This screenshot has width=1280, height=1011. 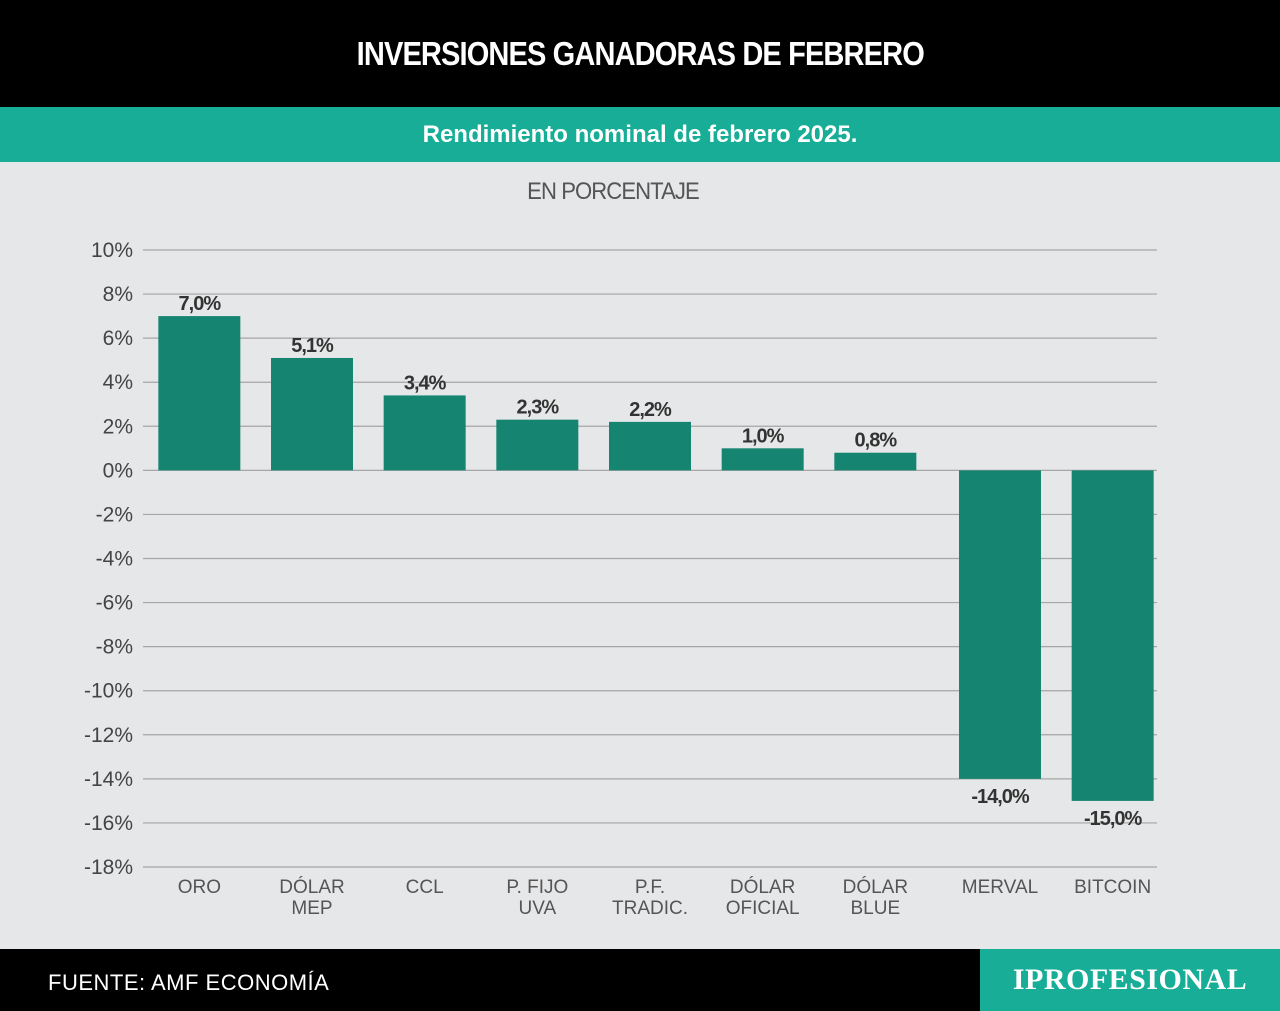 I want to click on y-tick-label: 6%, so click(x=118, y=338).